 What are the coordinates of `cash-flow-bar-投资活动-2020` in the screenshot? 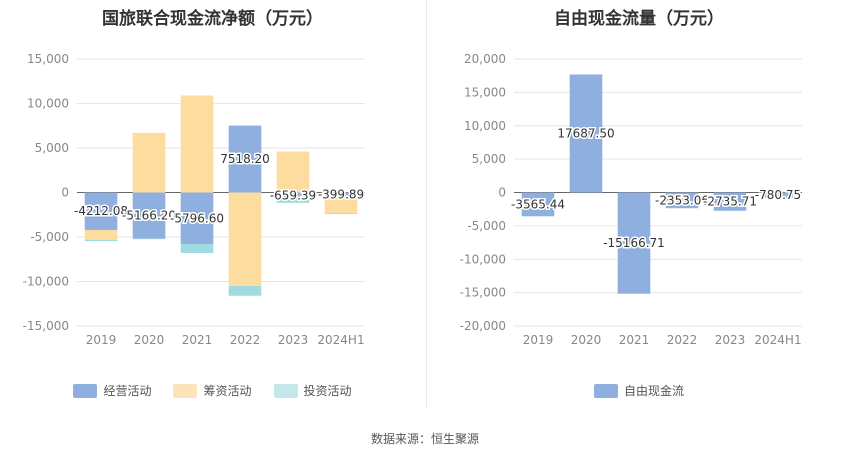 It's located at (149, 239).